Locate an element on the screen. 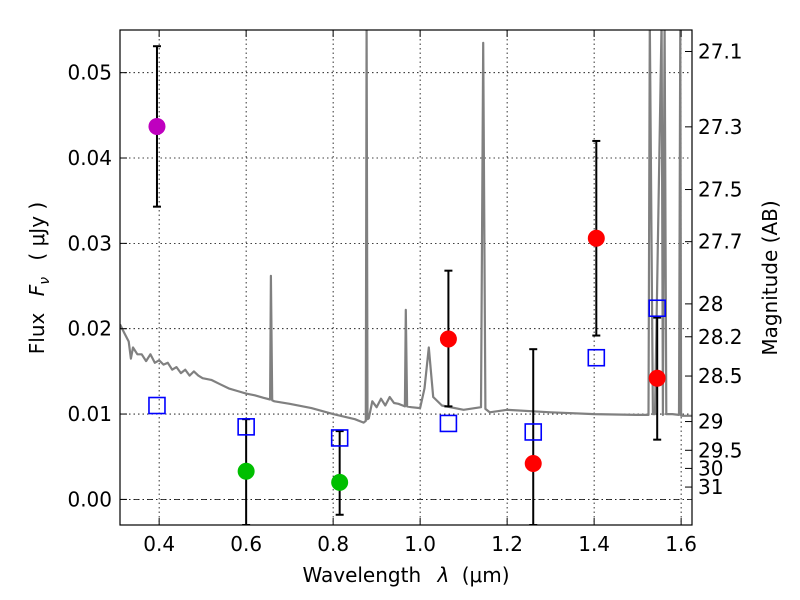  x-tick-label: 1.0 is located at coordinates (420, 544).